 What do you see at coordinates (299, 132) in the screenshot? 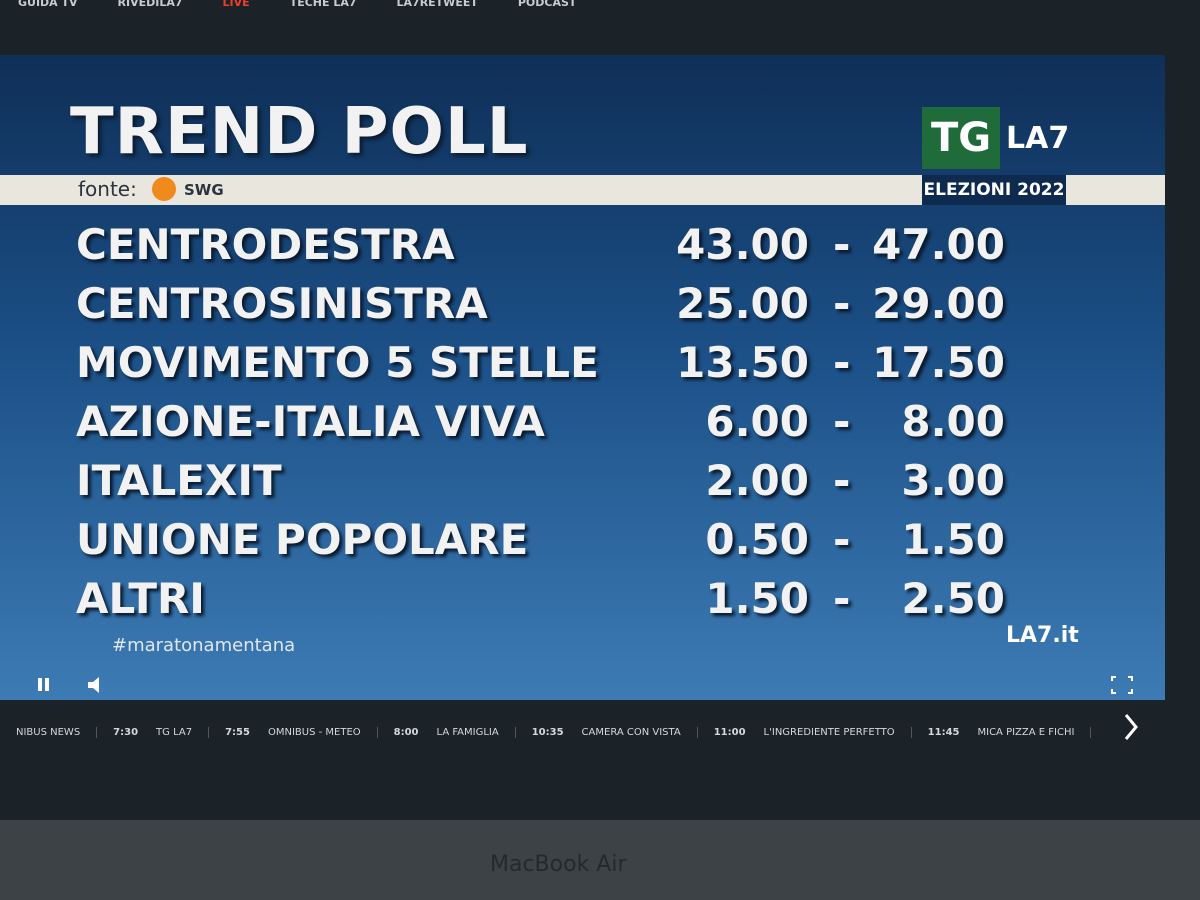
I see `title: TREND POLL` at bounding box center [299, 132].